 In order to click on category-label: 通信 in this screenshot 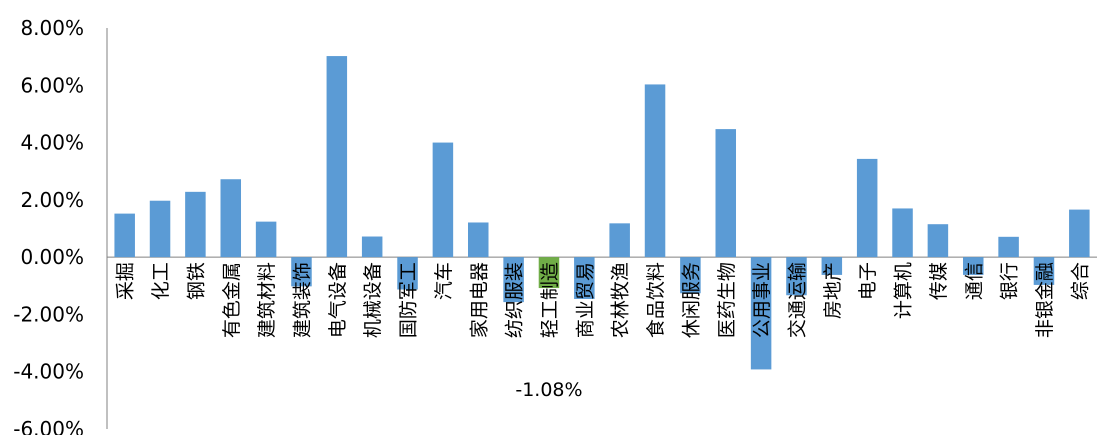, I will do `click(974, 281)`.